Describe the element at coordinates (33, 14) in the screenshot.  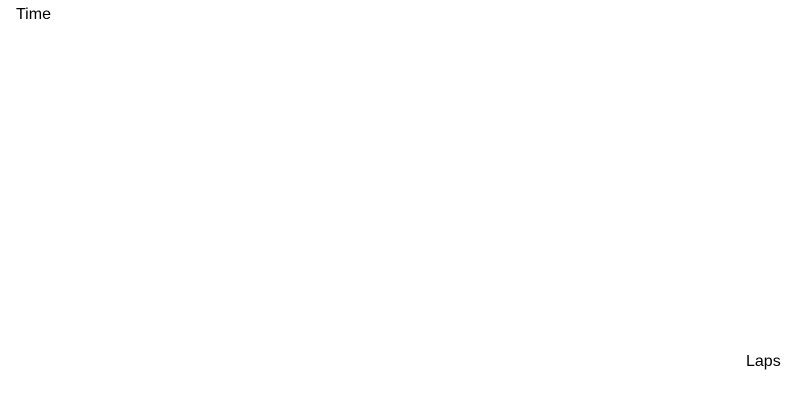
I see `y-axis-title: Time` at that location.